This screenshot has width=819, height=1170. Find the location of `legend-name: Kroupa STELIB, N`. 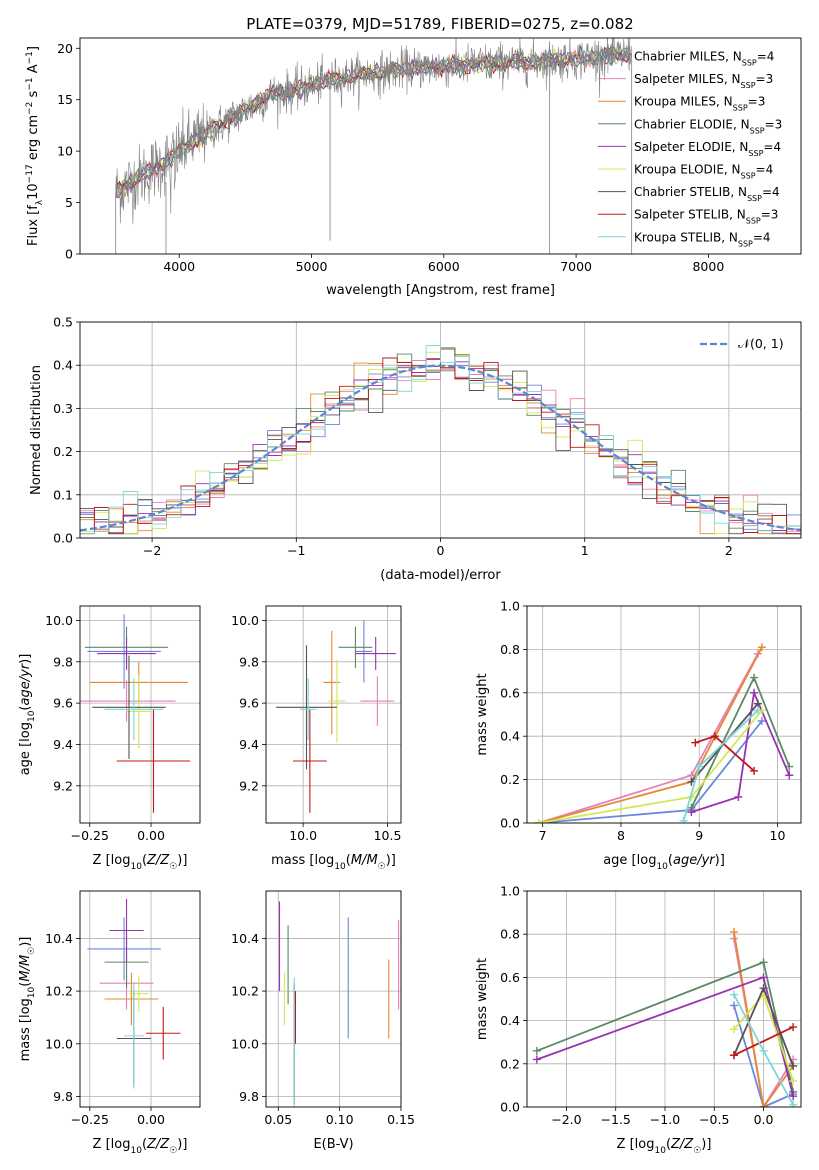

legend-name: Kroupa STELIB, N is located at coordinates (686, 237).